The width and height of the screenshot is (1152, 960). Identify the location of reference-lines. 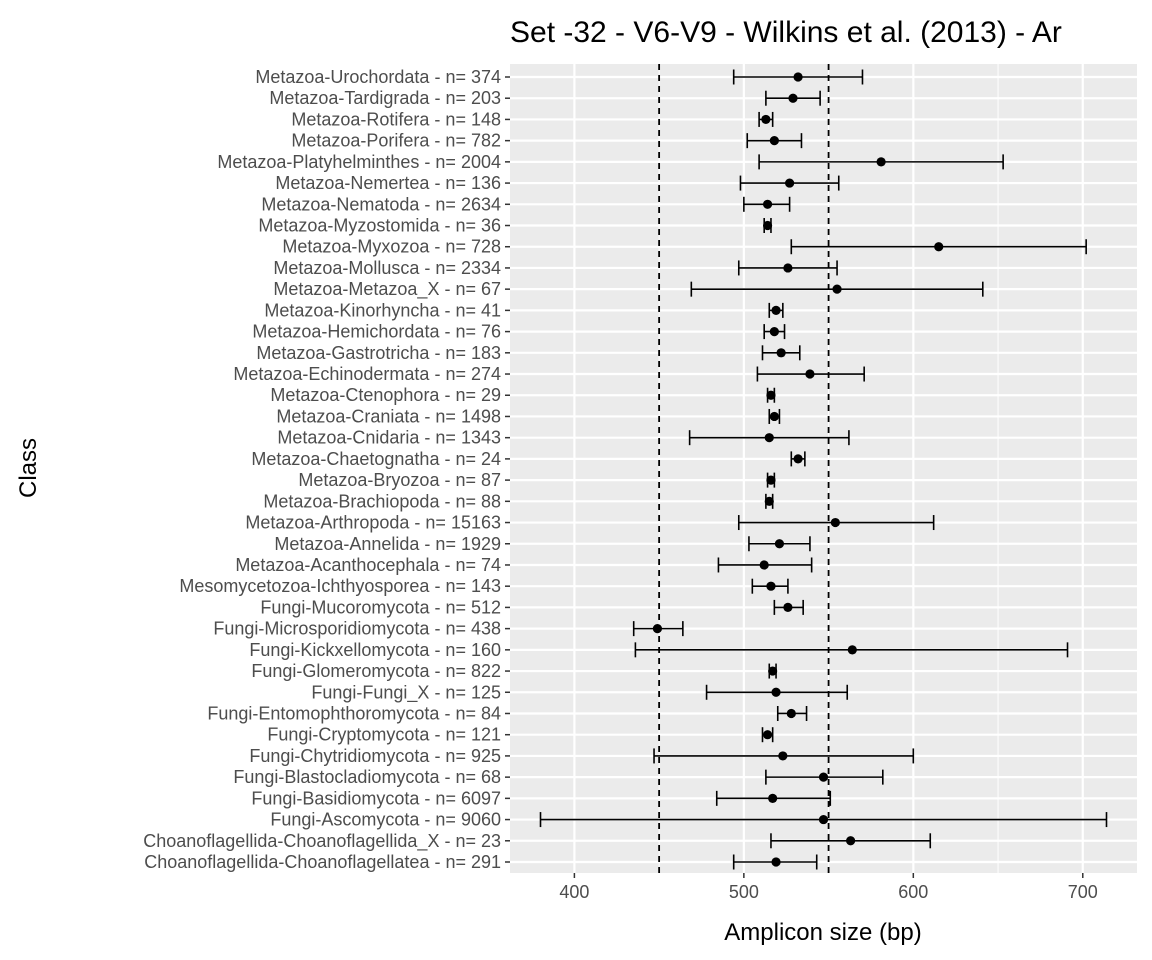
(744, 468).